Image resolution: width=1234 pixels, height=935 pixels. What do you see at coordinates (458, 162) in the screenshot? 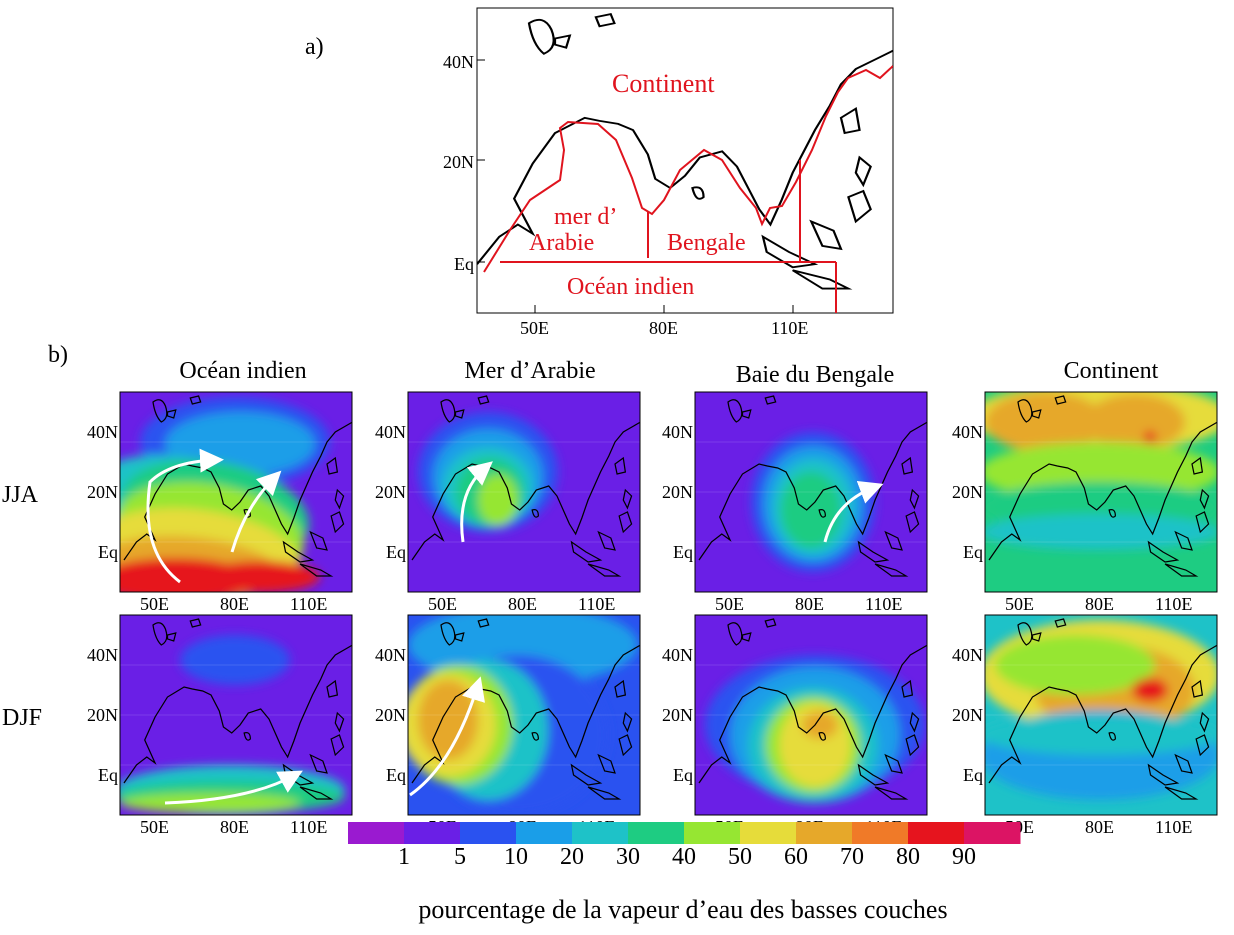
I see `panel-a-lat-20n: 20N` at bounding box center [458, 162].